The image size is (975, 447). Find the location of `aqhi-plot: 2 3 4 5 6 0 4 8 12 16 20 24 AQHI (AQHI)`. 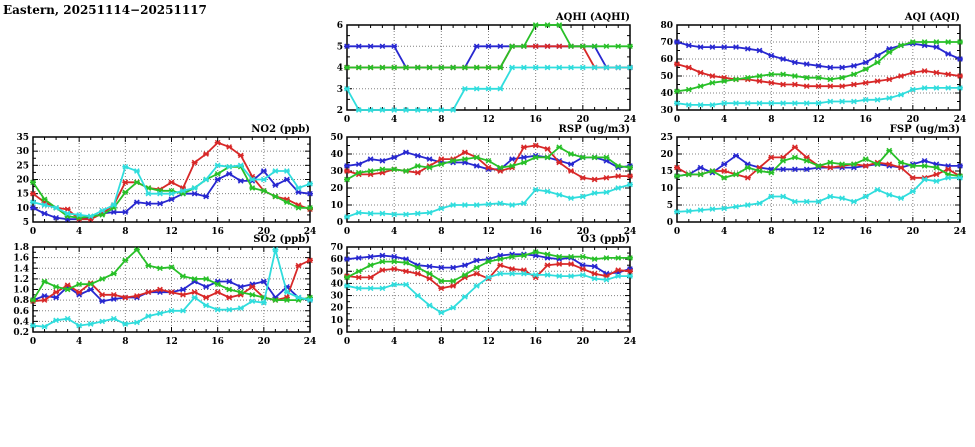

aqhi-plot: 2 3 4 5 6 0 4 8 12 16 20 24 AQHI (AQHI) is located at coordinates (487, 68).